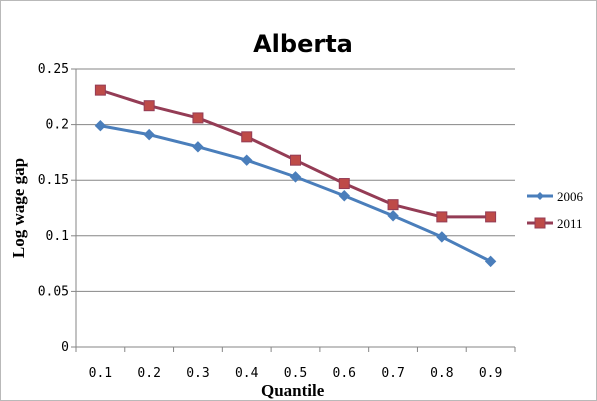 Image resolution: width=597 pixels, height=401 pixels. What do you see at coordinates (570, 223) in the screenshot?
I see `legend-label-2011: 2011` at bounding box center [570, 223].